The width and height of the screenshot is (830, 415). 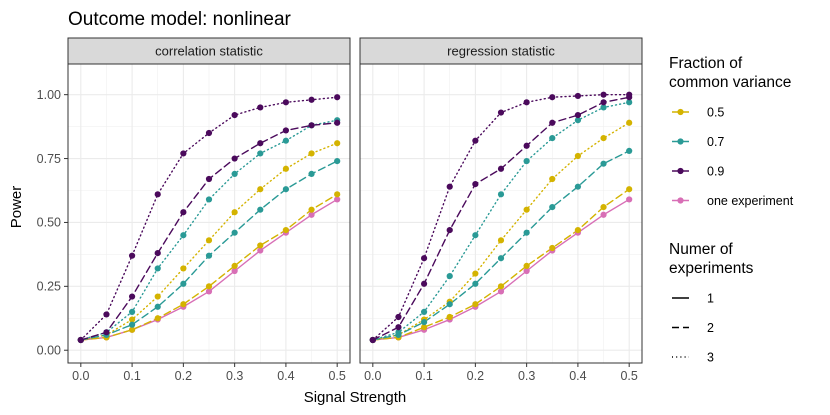 I want to click on y-axis-title: Power, so click(x=16, y=207).